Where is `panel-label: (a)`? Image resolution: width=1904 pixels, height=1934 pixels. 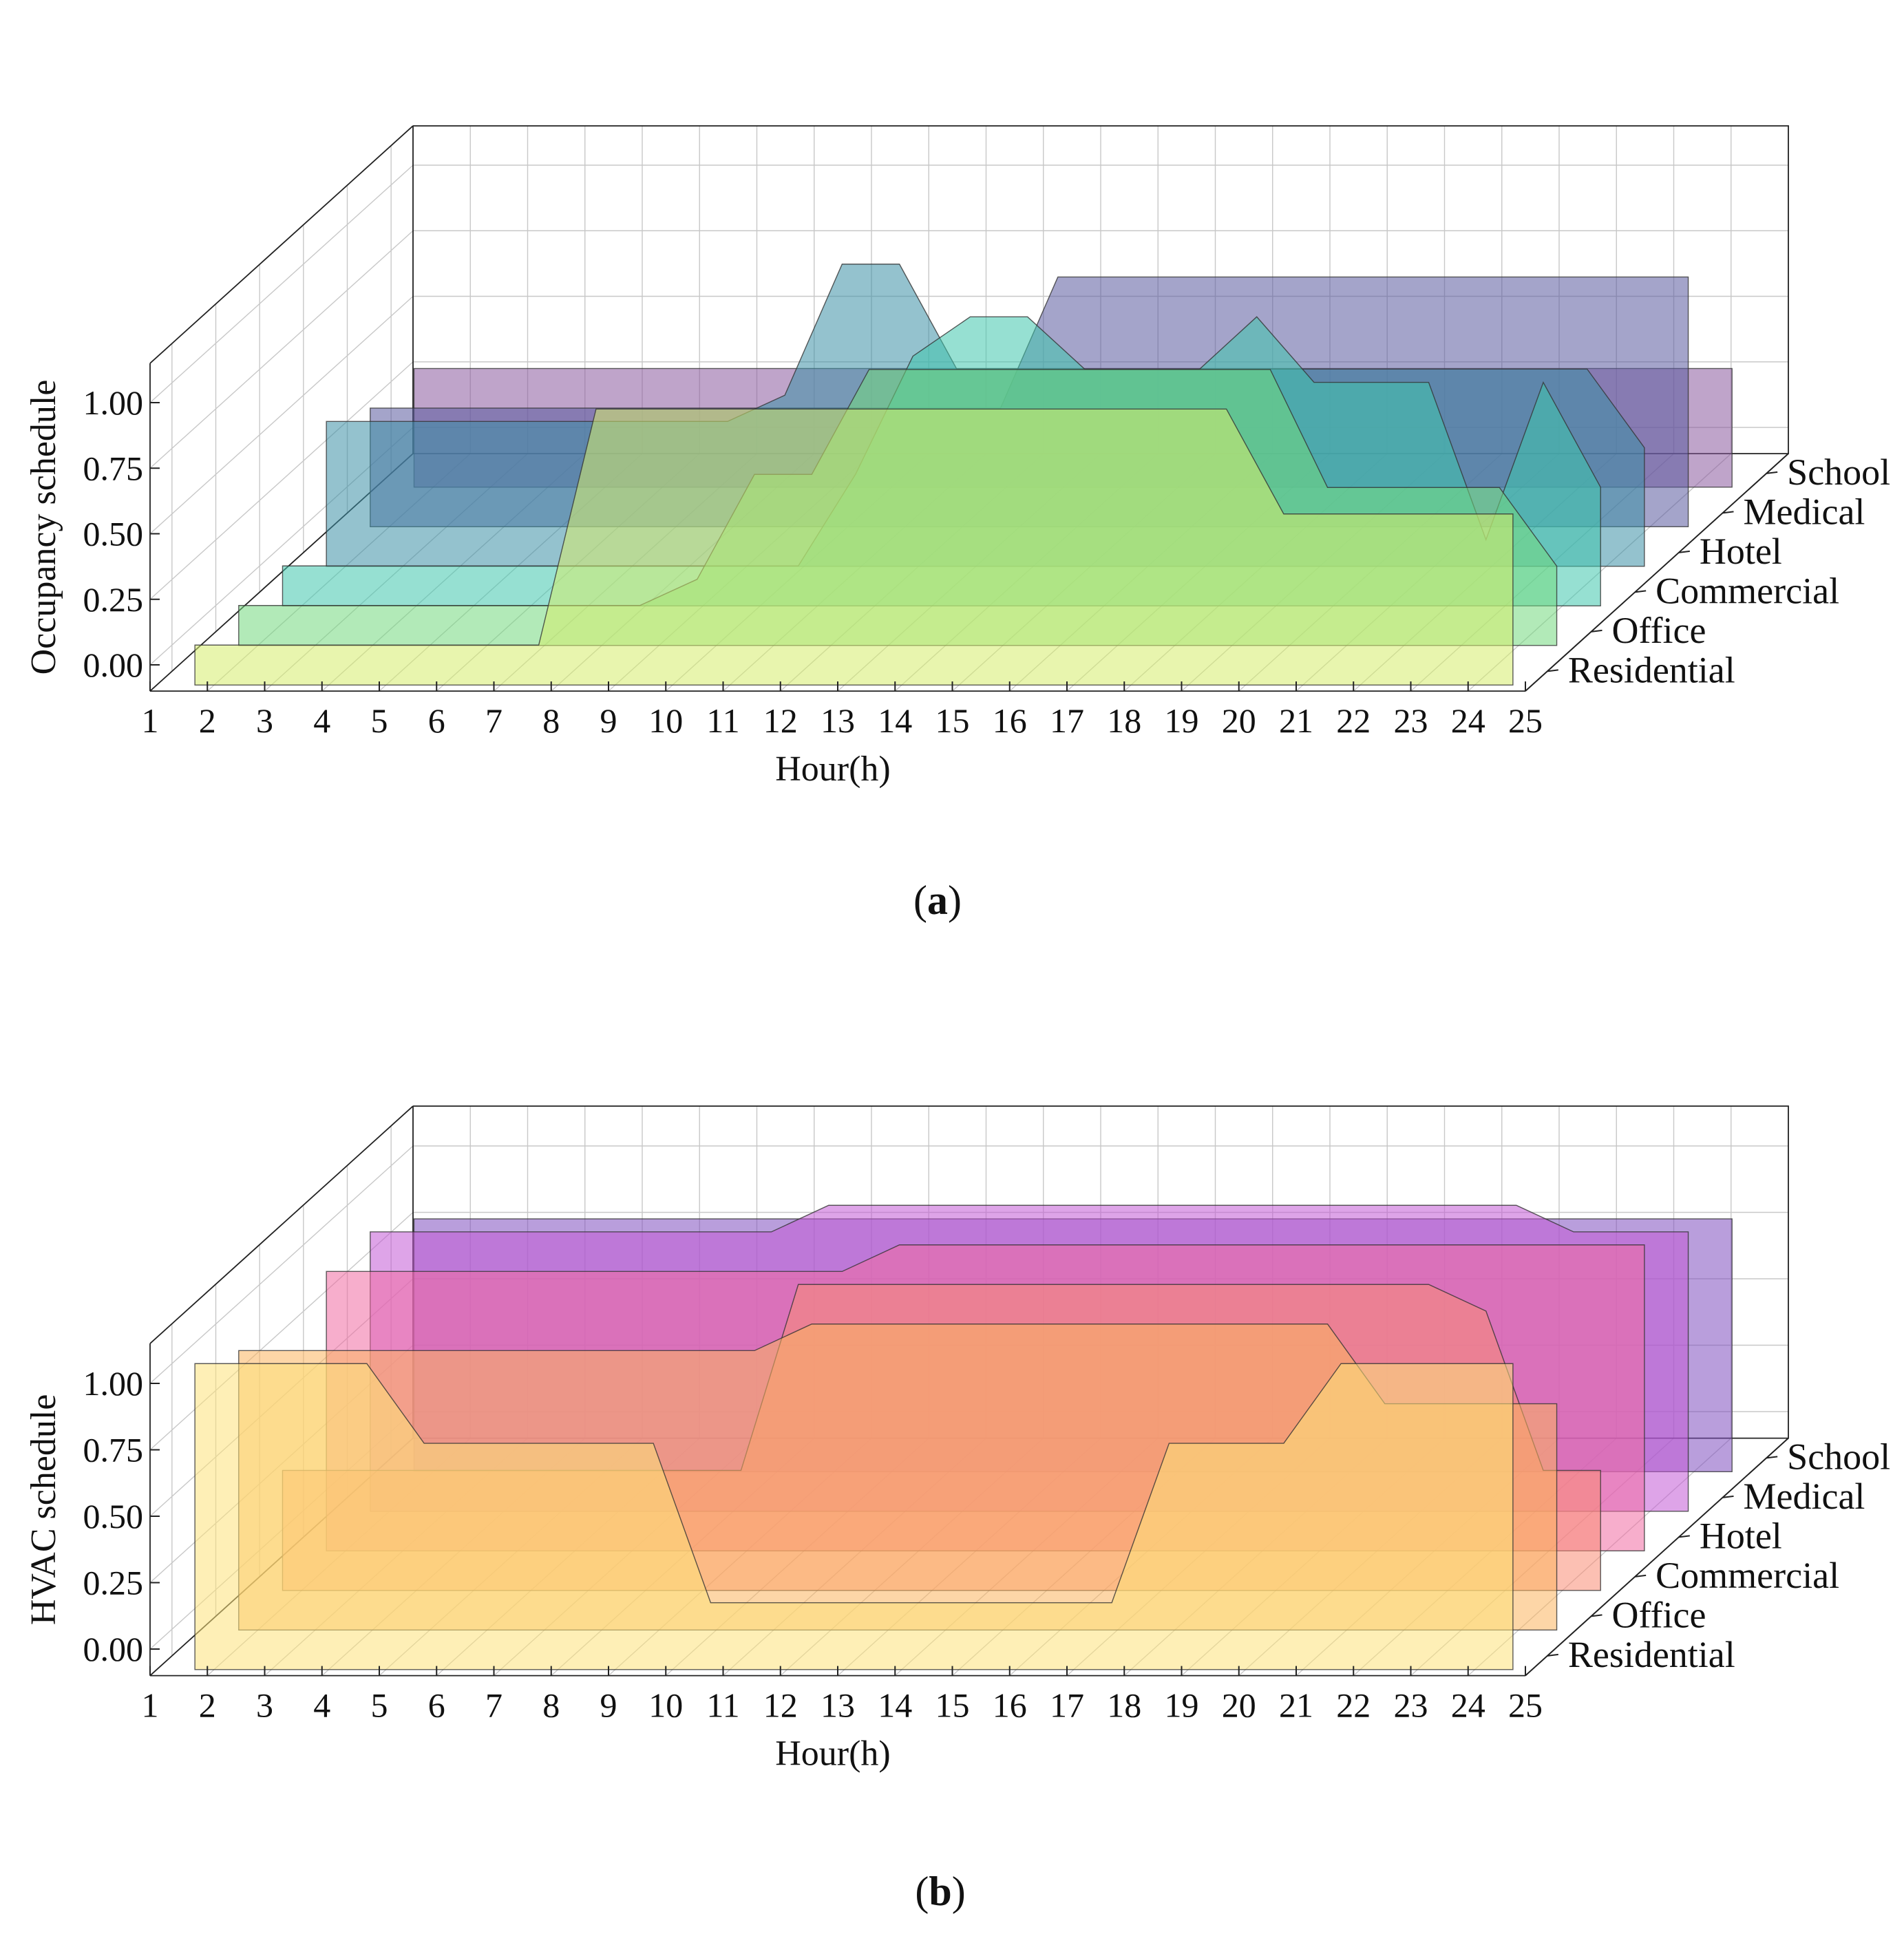 panel-label: (a) is located at coordinates (937, 900).